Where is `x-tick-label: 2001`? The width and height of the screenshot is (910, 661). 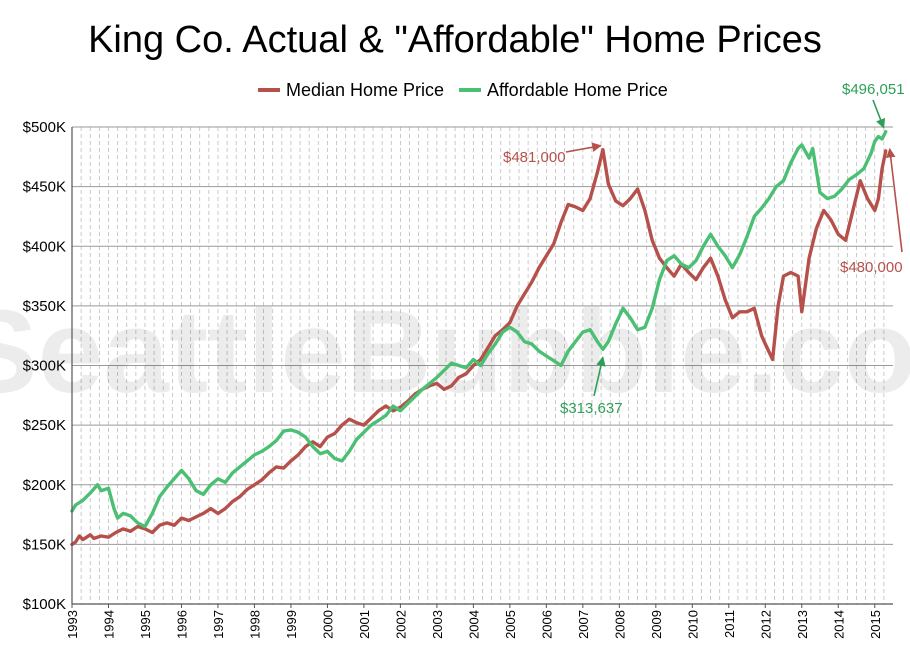
x-tick-label: 2001 is located at coordinates (364, 624).